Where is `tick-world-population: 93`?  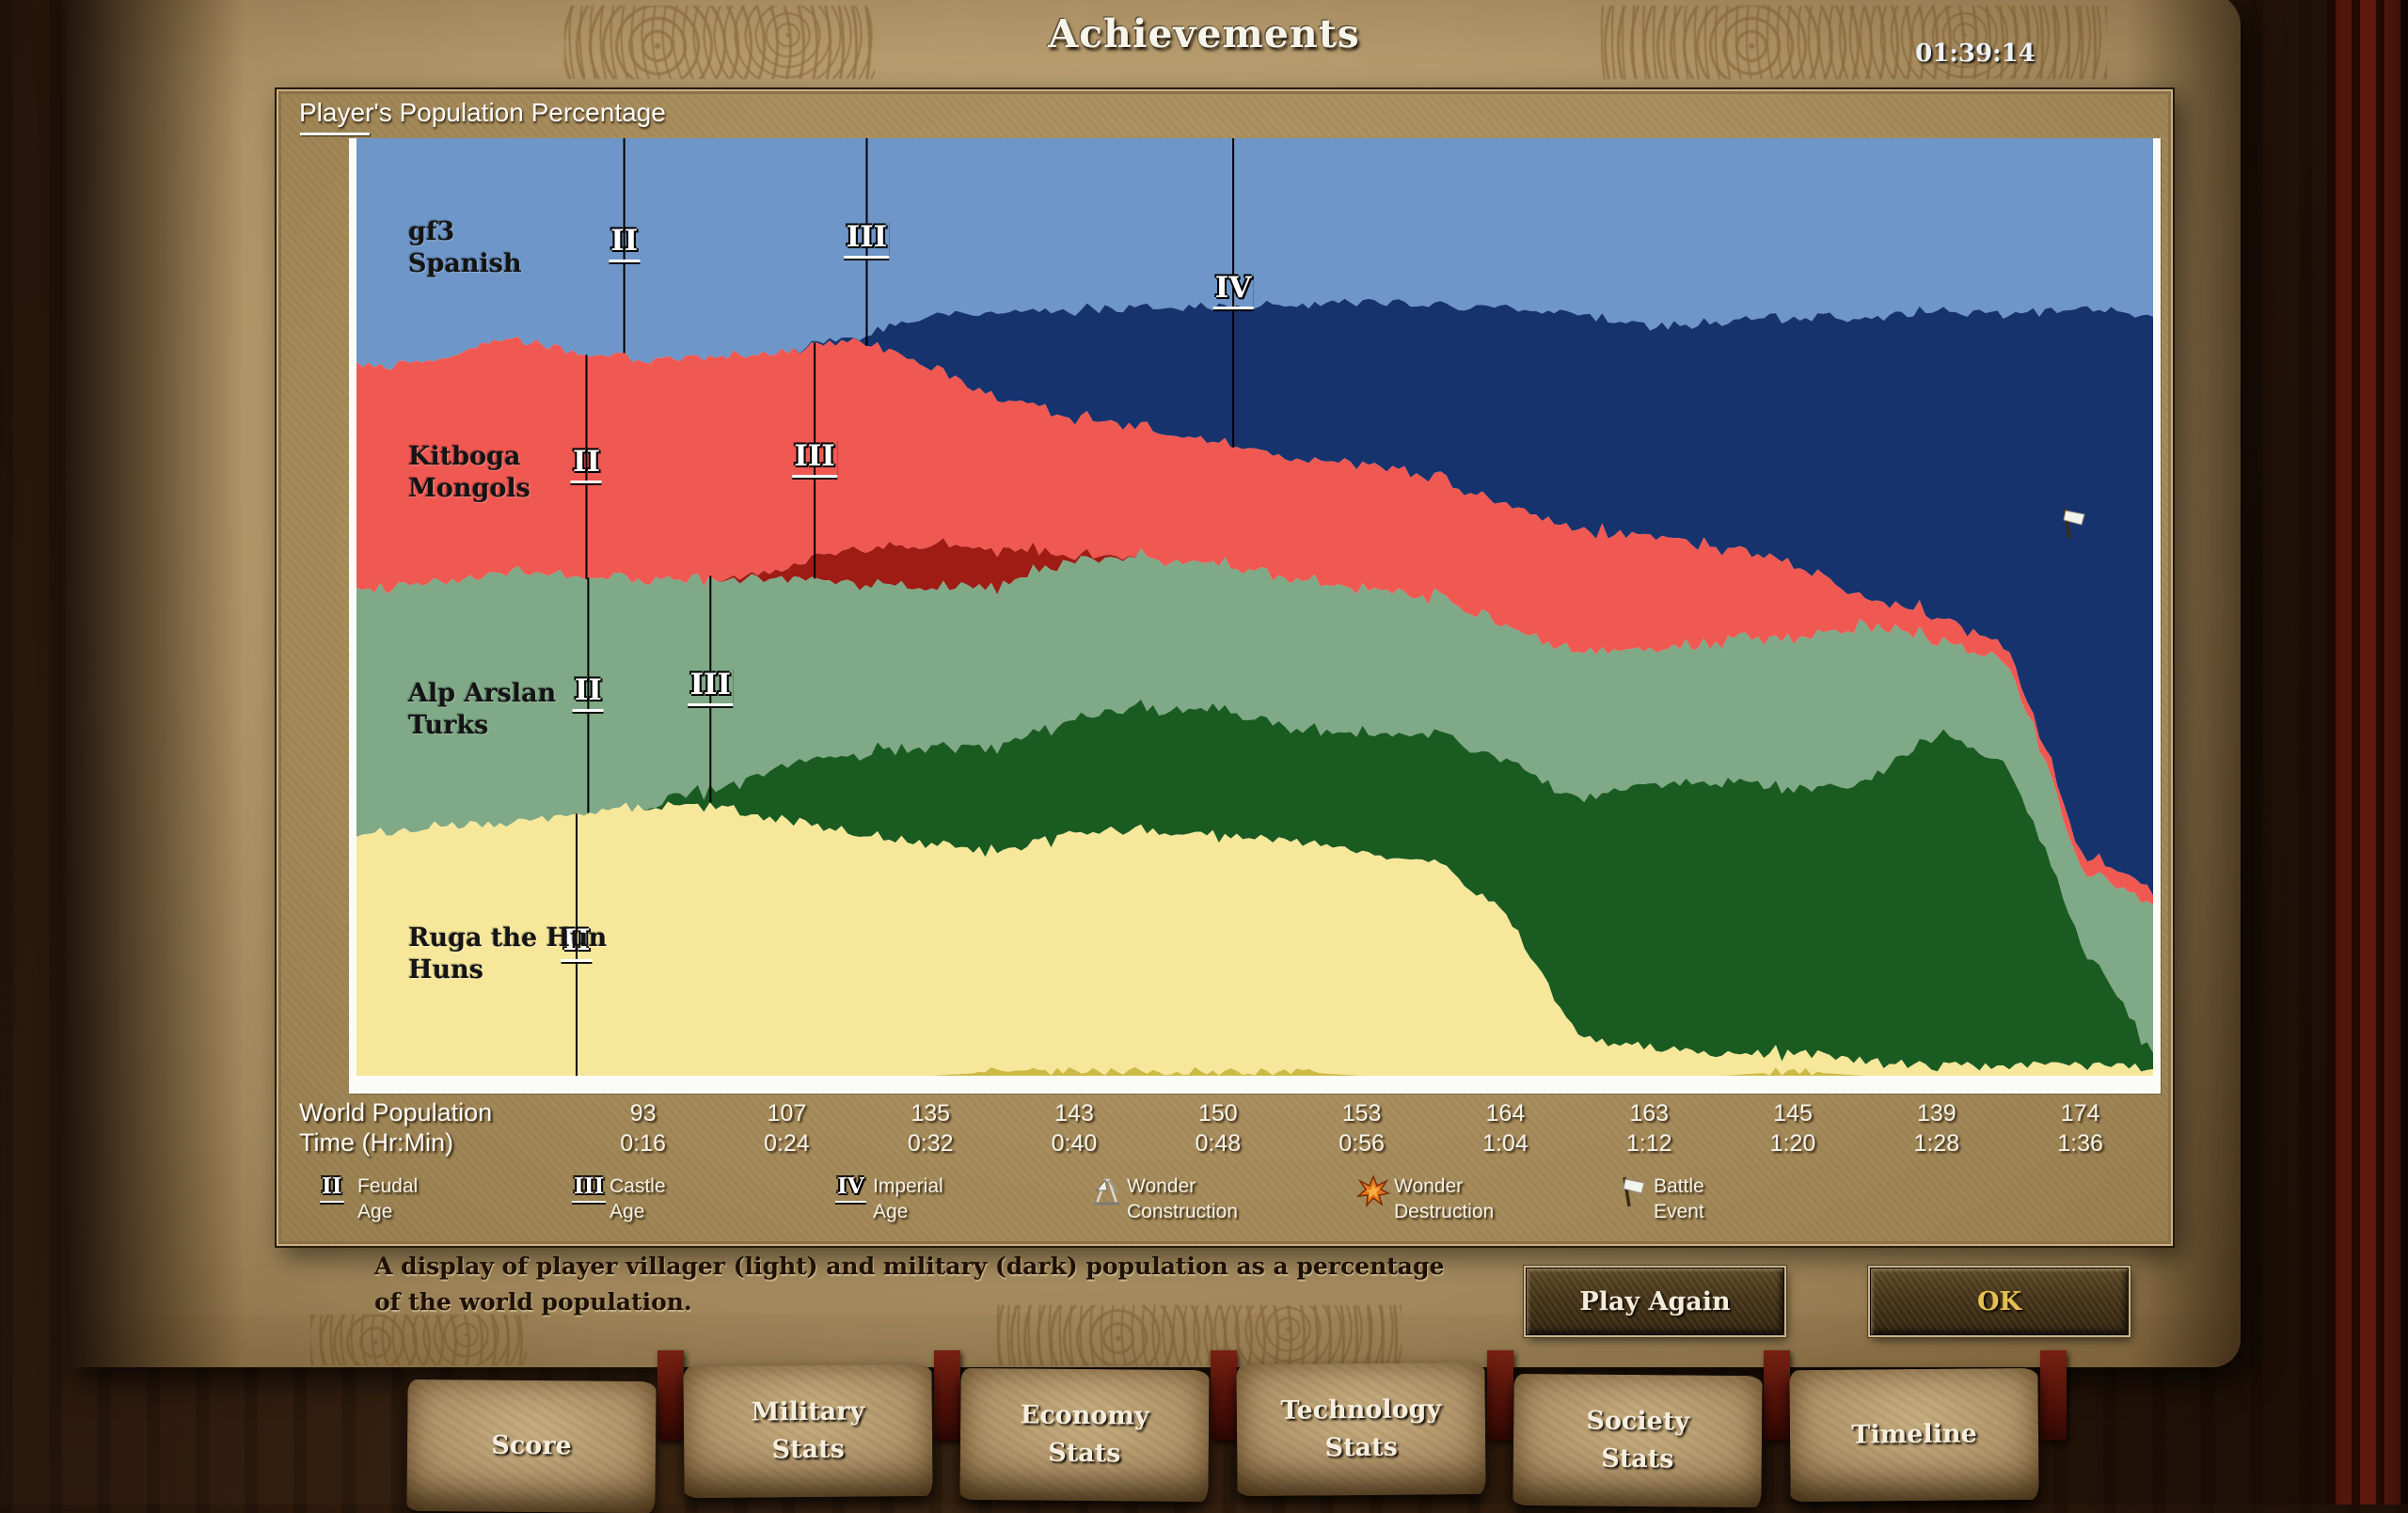
tick-world-population: 93 is located at coordinates (643, 1113).